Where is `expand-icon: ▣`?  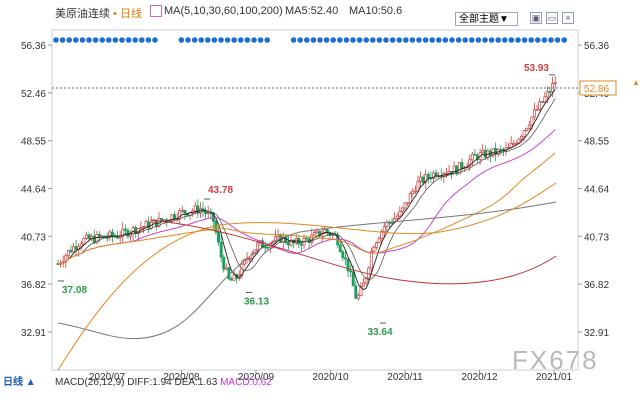
expand-icon: ▣ is located at coordinates (536, 18).